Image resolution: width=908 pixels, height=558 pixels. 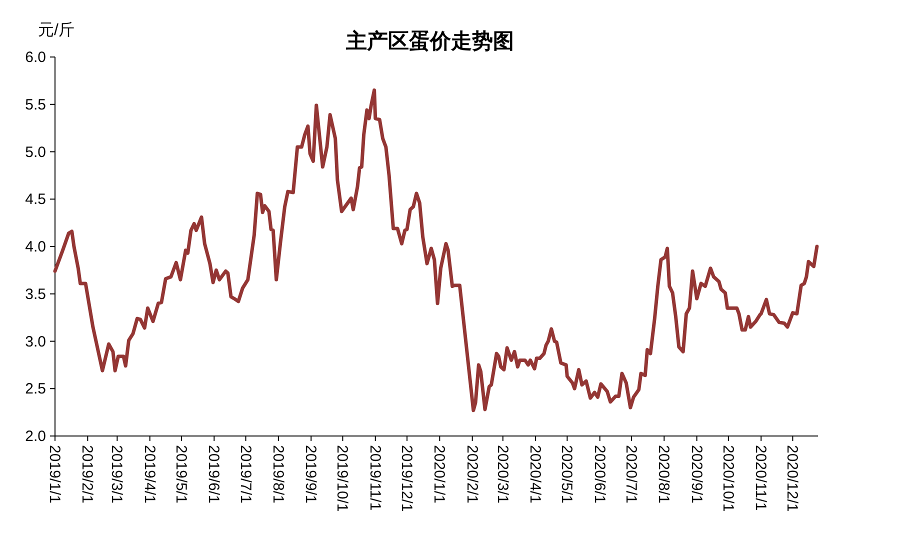 I want to click on x-tick-label: 2019/3/1, so click(x=117, y=474).